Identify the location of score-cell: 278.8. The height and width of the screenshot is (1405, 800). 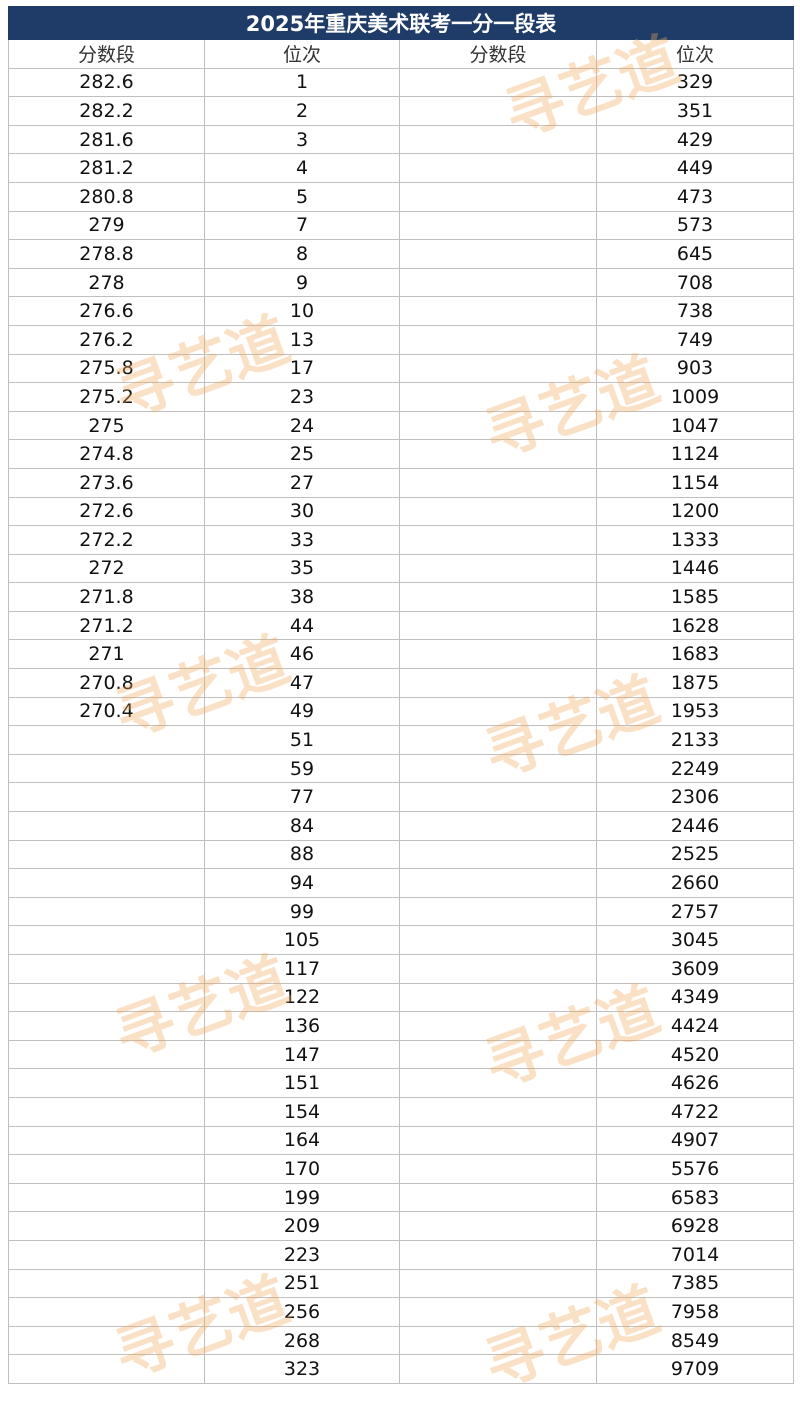
(106, 254).